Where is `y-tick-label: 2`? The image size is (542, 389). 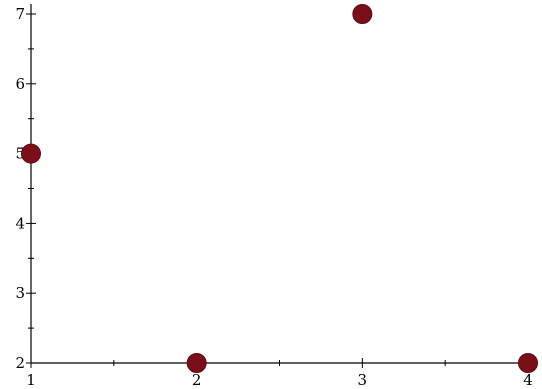 y-tick-label: 2 is located at coordinates (20, 363).